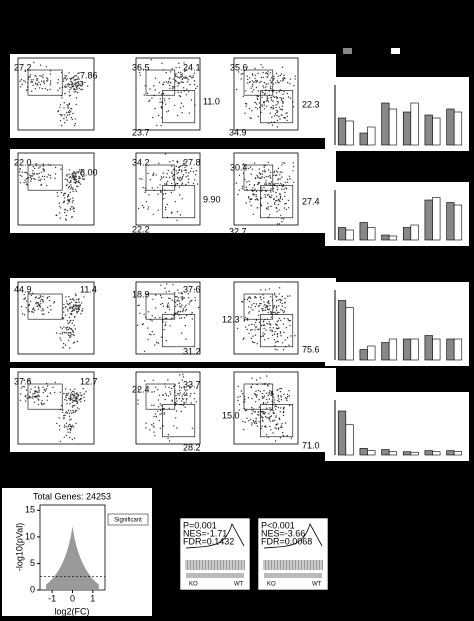 Image resolution: width=474 pixels, height=621 pixels. What do you see at coordinates (205, 533) in the screenshot?
I see `gsea-stat: NES=-1.71` at bounding box center [205, 533].